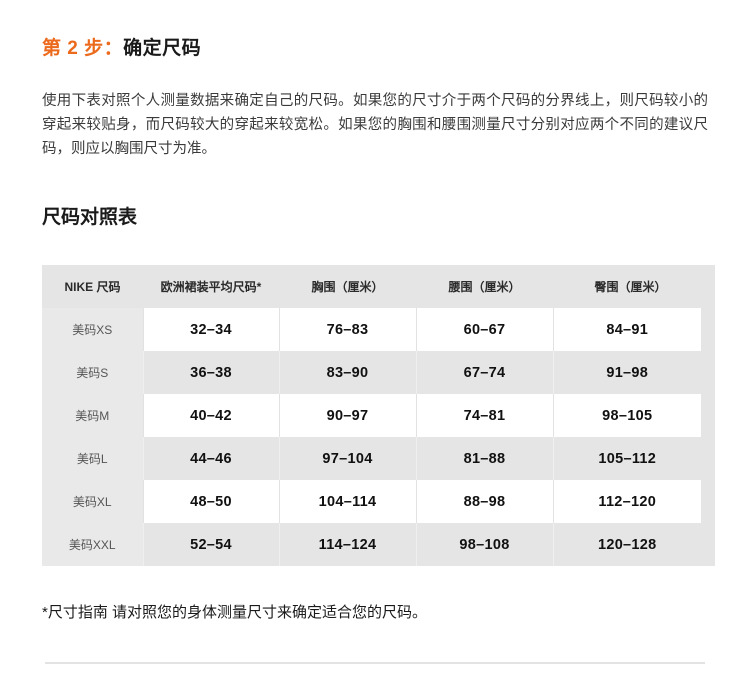 The image size is (750, 684). Describe the element at coordinates (92, 501) in the screenshot. I see `row-label: 美码XL` at that location.